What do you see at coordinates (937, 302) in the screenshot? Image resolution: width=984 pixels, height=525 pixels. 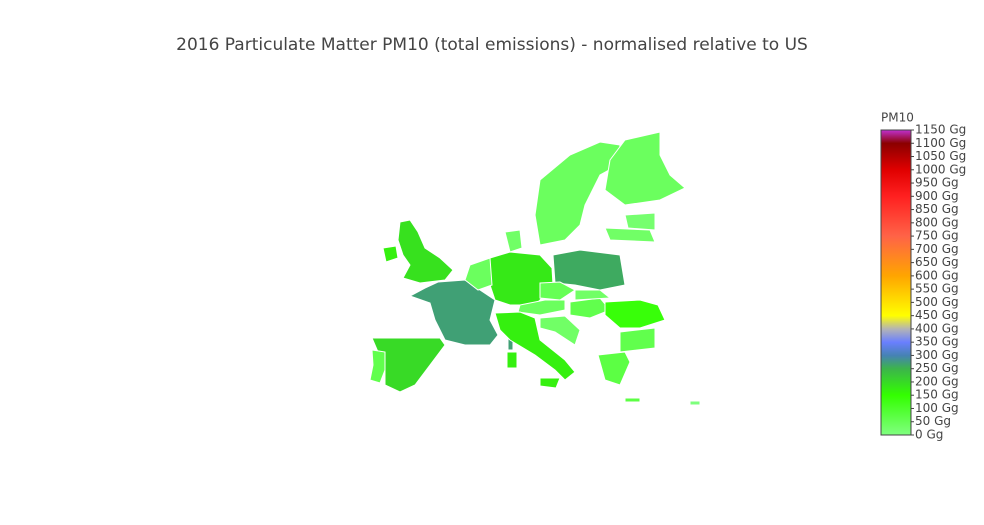 I see `colorbar-tick-label: 500 Gg` at bounding box center [937, 302].